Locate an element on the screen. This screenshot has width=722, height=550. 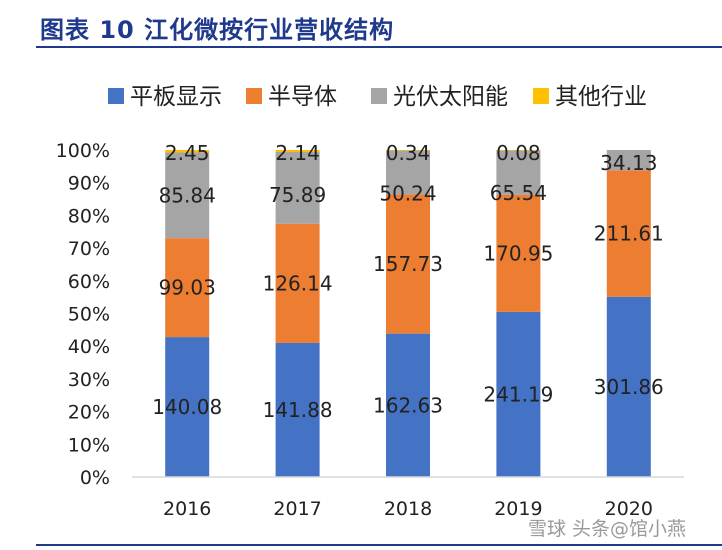
data-label-2016-0: 140.08 is located at coordinates (187, 407).